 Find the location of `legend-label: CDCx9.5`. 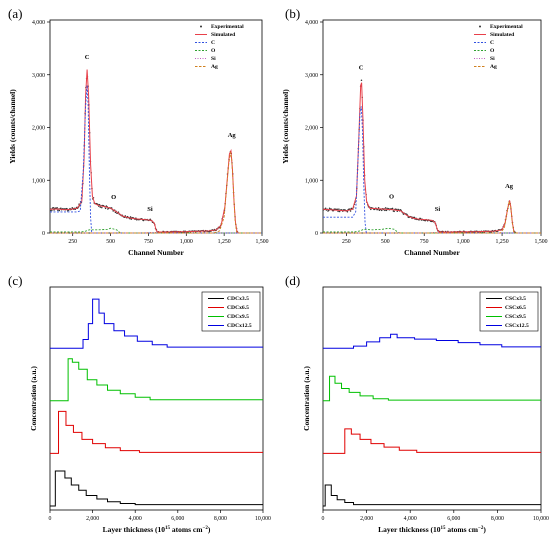

legend-label: CDCx9.5 is located at coordinates (238, 317).